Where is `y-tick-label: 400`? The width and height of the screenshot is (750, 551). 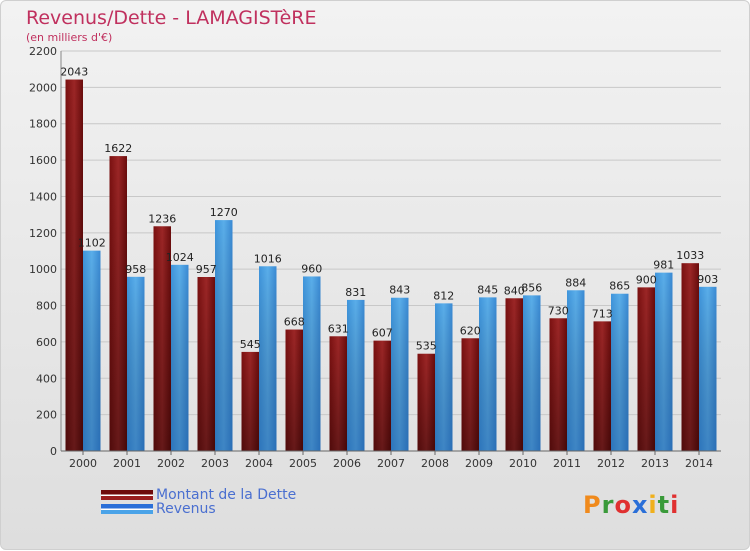 y-tick-label: 400 is located at coordinates (46, 378).